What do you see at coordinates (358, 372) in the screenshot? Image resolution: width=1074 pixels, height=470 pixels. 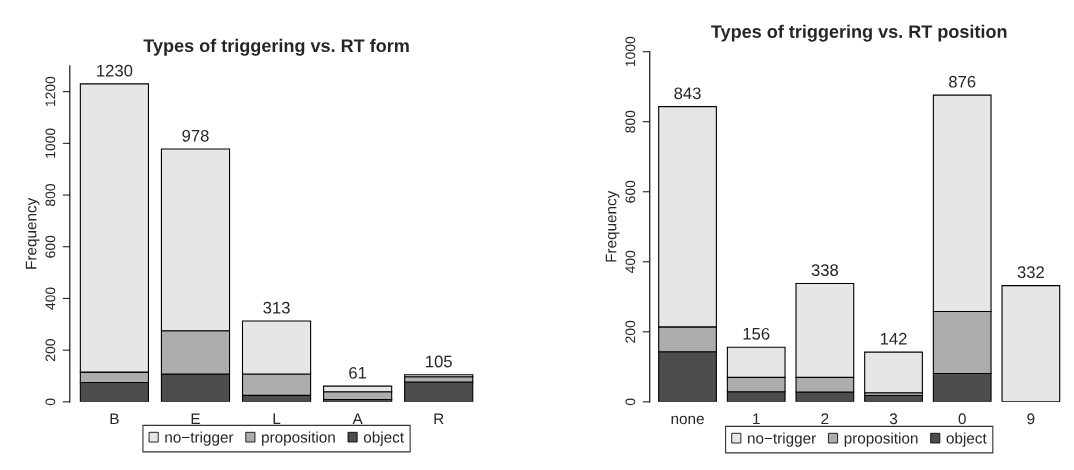 I see `total-label: 61` at bounding box center [358, 372].